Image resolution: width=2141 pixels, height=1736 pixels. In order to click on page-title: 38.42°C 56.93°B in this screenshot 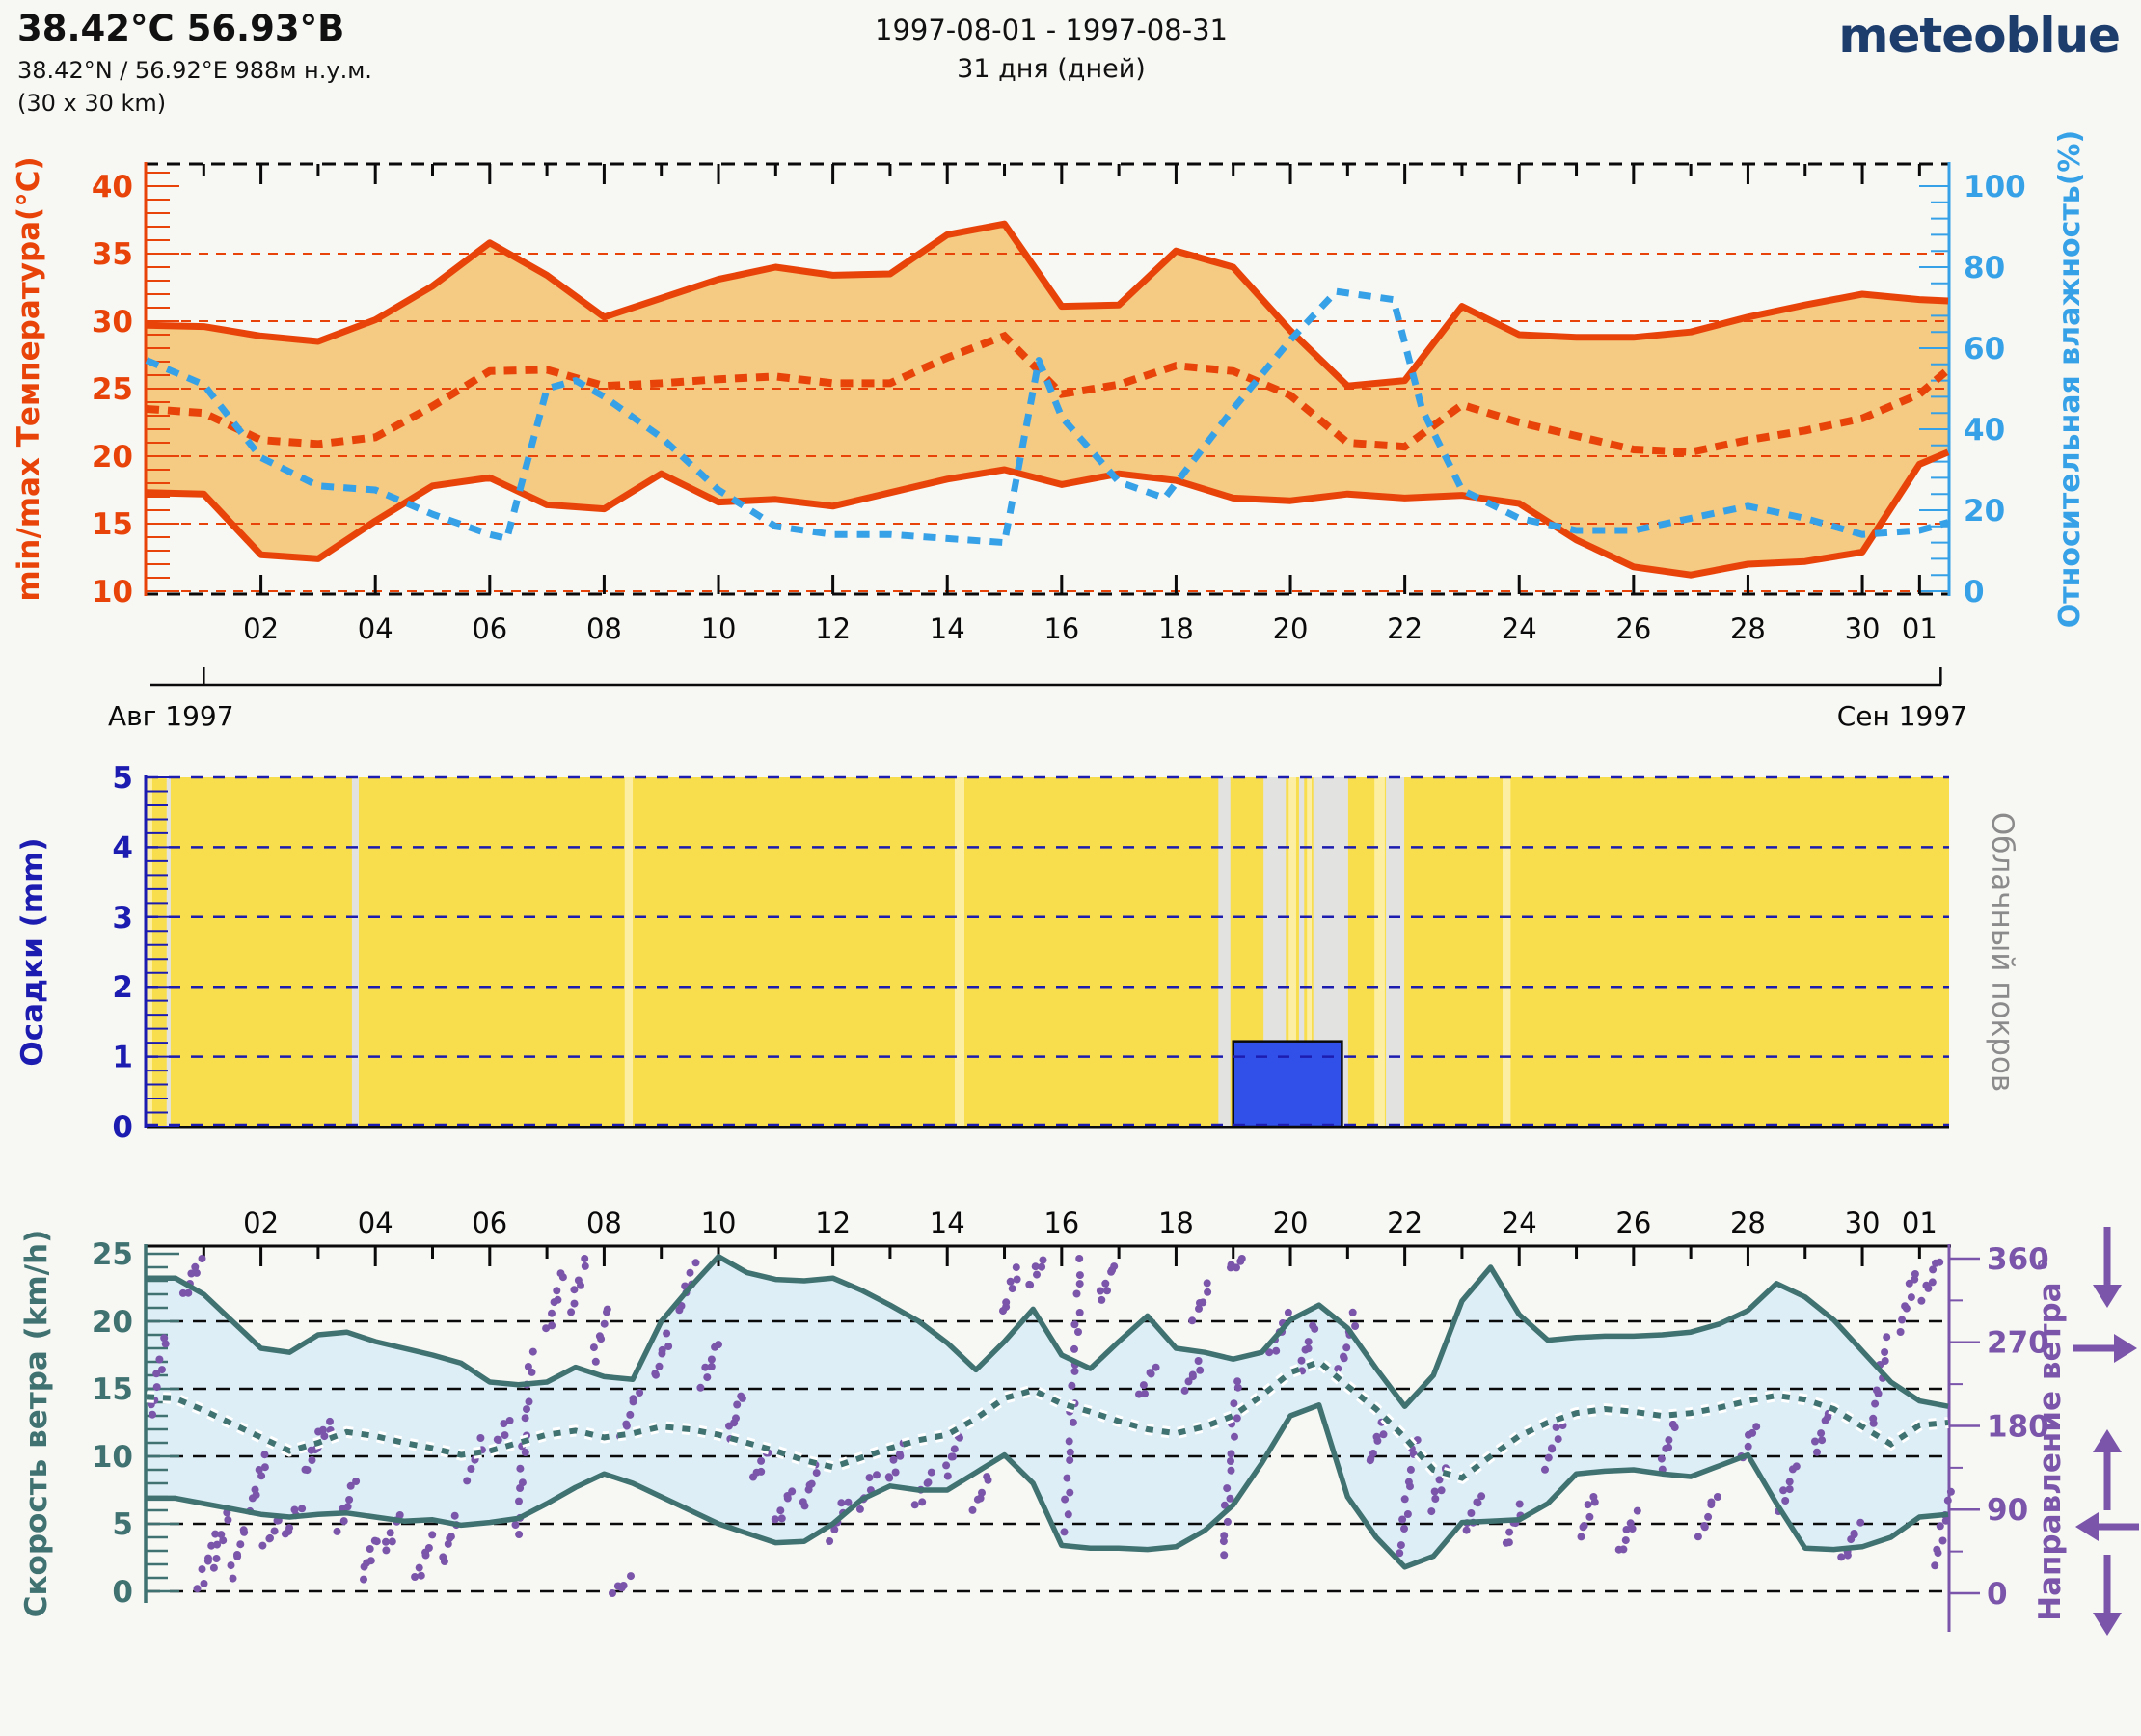, I will do `click(181, 29)`.